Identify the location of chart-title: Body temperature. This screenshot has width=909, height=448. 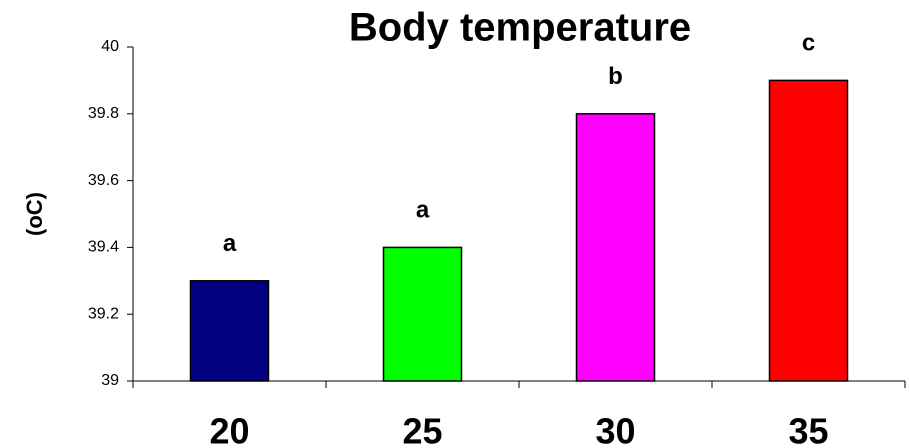
(520, 28).